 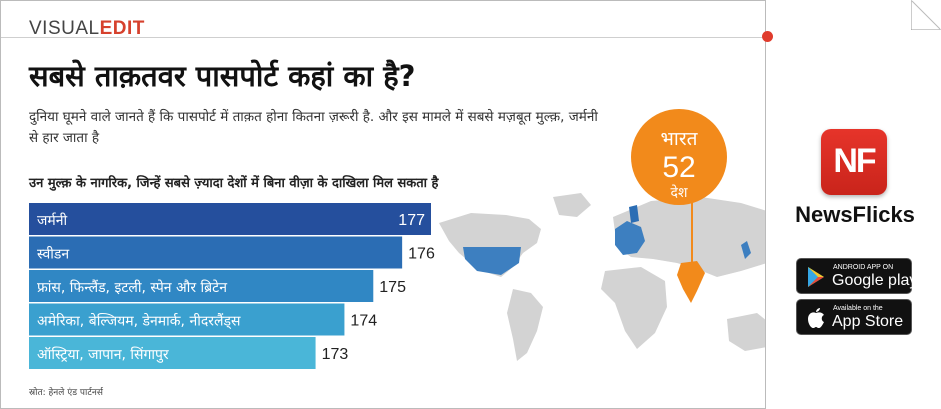 What do you see at coordinates (103, 354) in the screenshot?
I see `bar-label-5: ऑस्ट्रिया, जापान, सिंगापुर` at bounding box center [103, 354].